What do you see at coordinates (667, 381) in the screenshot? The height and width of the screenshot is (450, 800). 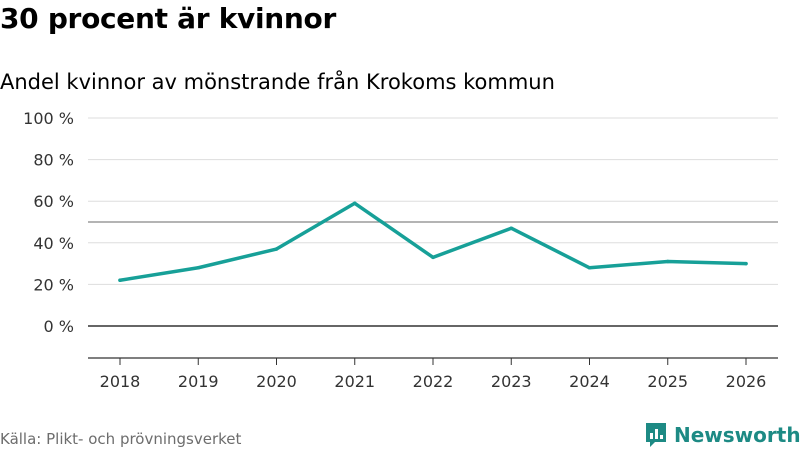 I see `x-tick-label: 2025` at bounding box center [667, 381].